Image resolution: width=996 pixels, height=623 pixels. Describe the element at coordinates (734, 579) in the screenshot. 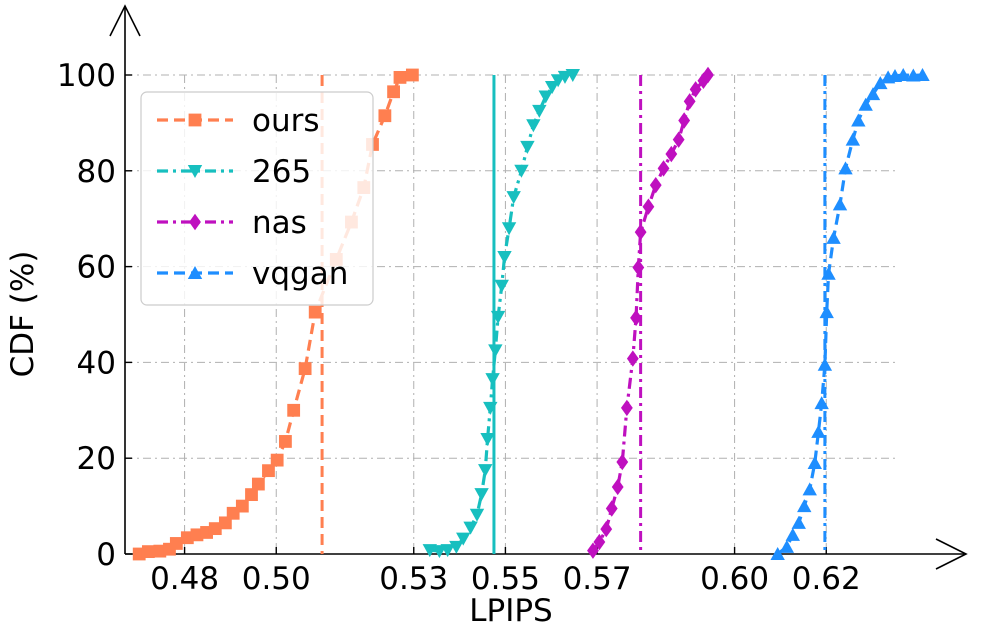

I see `x-tick-label: 0.60` at that location.